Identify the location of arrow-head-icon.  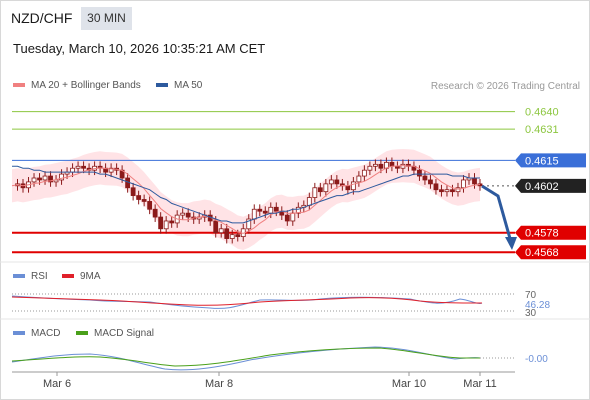
(511, 243).